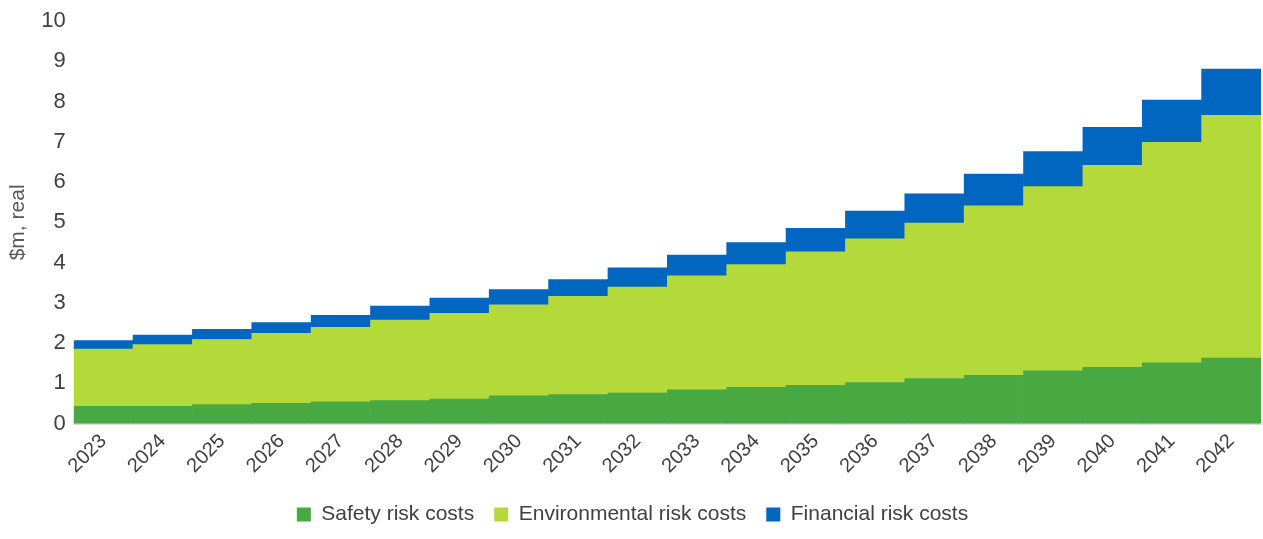 This screenshot has height=539, width=1263. What do you see at coordinates (17, 222) in the screenshot?
I see `y-axis-title: $m, real` at bounding box center [17, 222].